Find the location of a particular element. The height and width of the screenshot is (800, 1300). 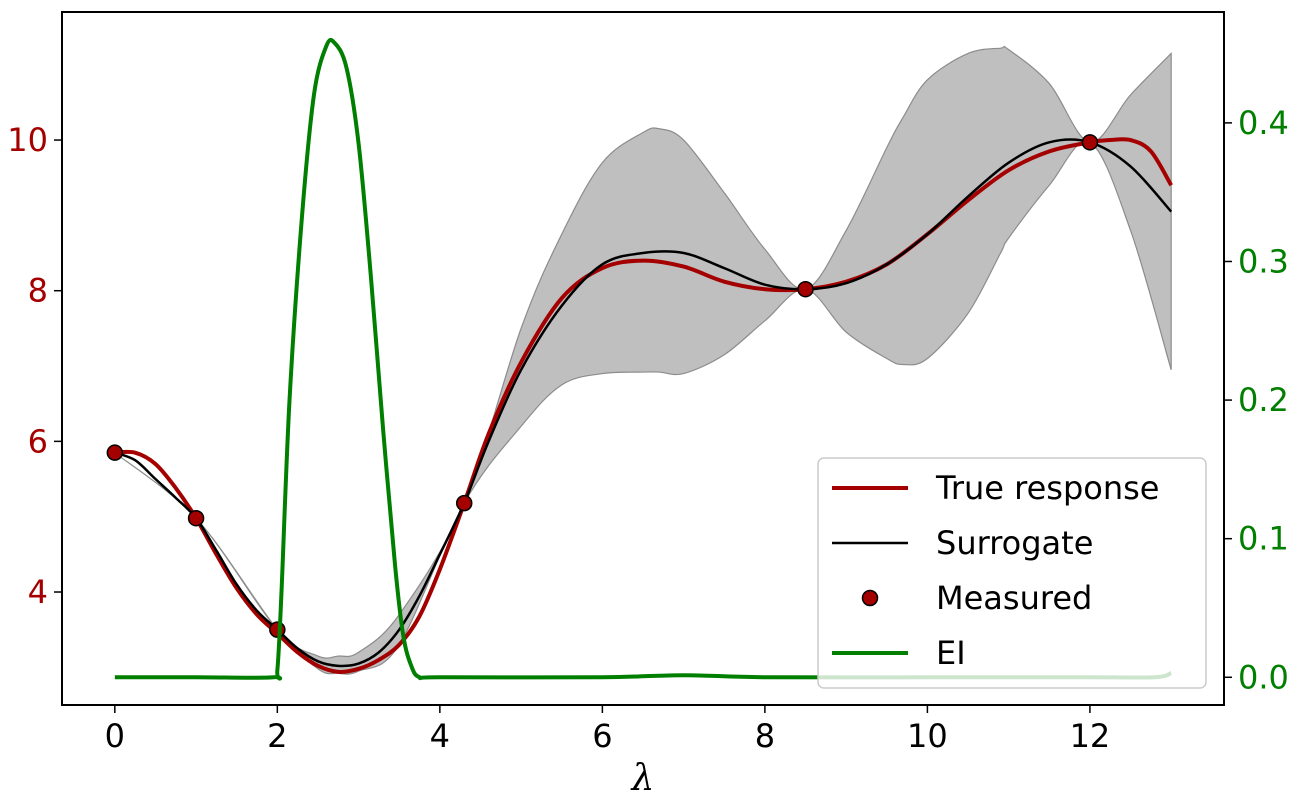

left-y-tick-label: 4 is located at coordinates (38, 592).